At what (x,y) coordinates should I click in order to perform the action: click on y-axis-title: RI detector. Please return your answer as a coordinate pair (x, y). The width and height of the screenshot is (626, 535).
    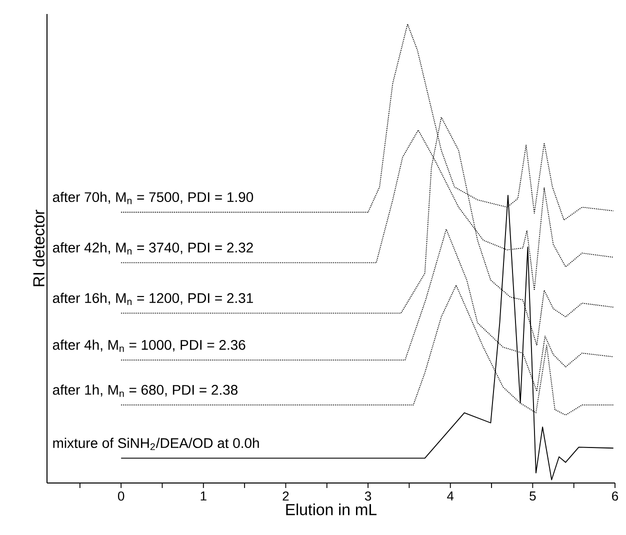
    Looking at the image, I should click on (38, 248).